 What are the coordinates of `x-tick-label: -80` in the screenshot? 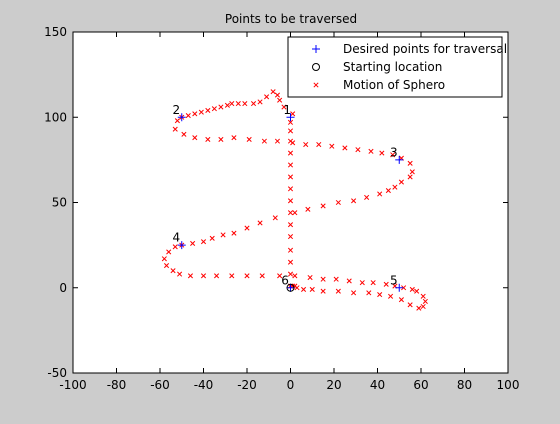 It's located at (117, 385).